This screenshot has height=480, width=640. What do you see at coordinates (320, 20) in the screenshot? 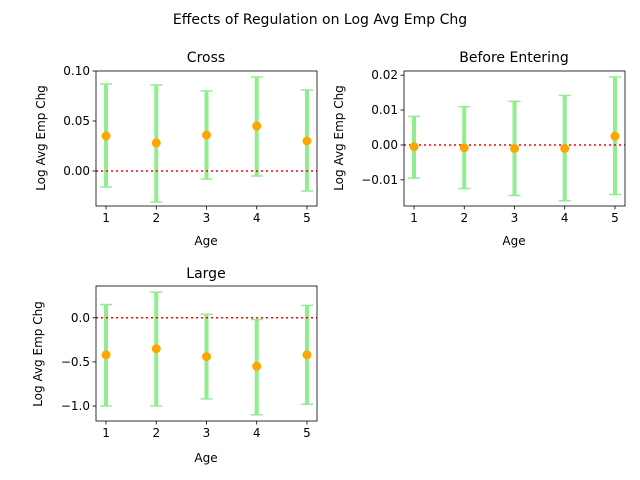
I see `figure-title: Effects of Regulation on Log Avg Emp Chg` at bounding box center [320, 20].